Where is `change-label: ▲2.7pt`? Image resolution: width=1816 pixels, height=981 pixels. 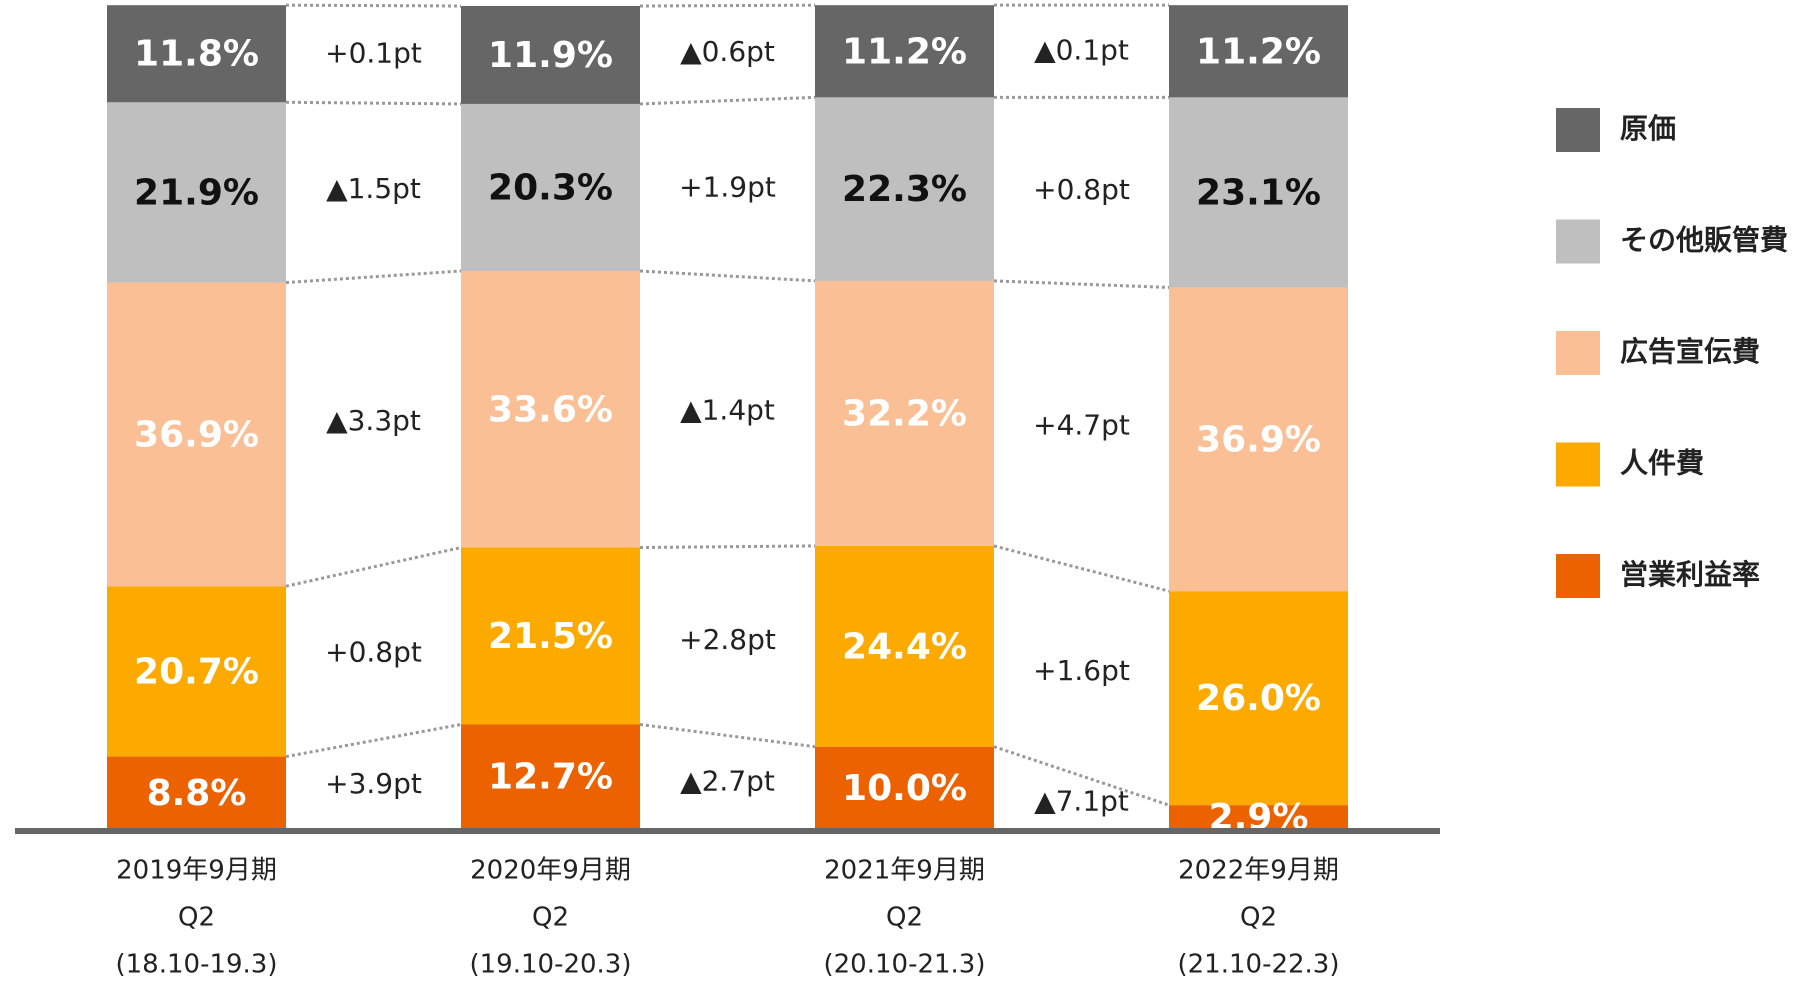
change-label: ▲2.7pt is located at coordinates (727, 780).